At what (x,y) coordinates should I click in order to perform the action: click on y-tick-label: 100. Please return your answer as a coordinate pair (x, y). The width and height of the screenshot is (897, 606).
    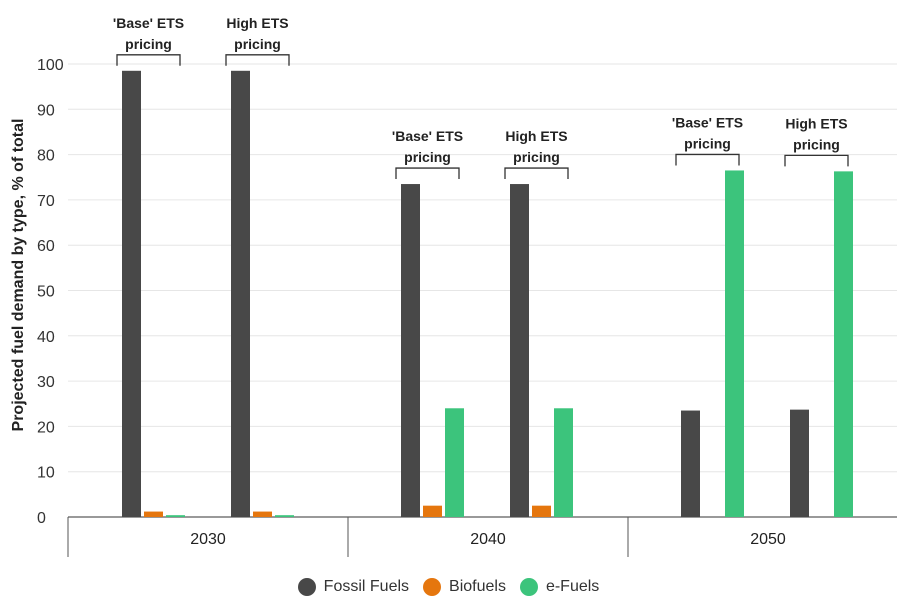
    Looking at the image, I should click on (50, 65).